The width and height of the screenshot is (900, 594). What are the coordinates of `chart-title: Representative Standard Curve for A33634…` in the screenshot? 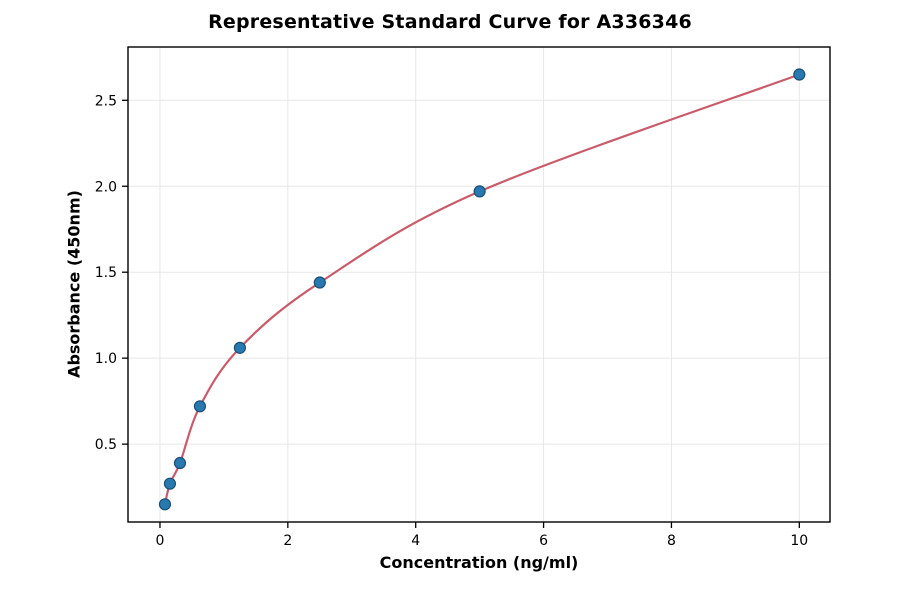 It's located at (450, 22).